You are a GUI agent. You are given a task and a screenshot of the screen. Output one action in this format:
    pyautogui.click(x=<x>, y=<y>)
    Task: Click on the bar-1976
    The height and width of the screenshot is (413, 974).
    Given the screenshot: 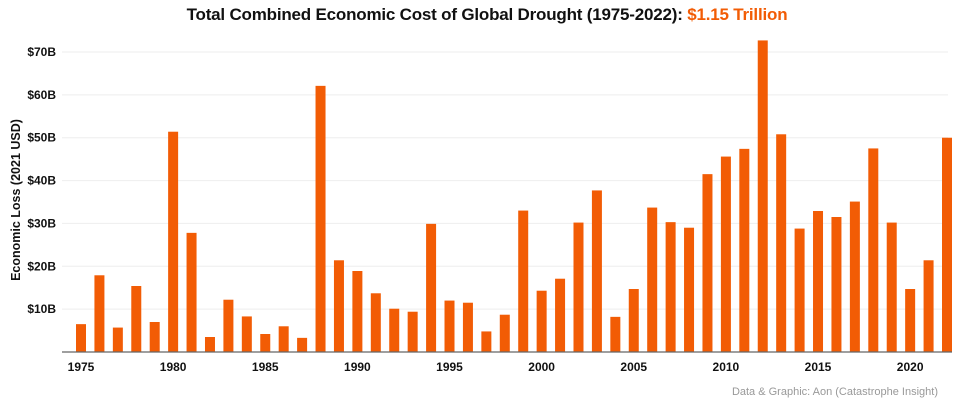 What is the action you would take?
    pyautogui.click(x=99, y=313)
    